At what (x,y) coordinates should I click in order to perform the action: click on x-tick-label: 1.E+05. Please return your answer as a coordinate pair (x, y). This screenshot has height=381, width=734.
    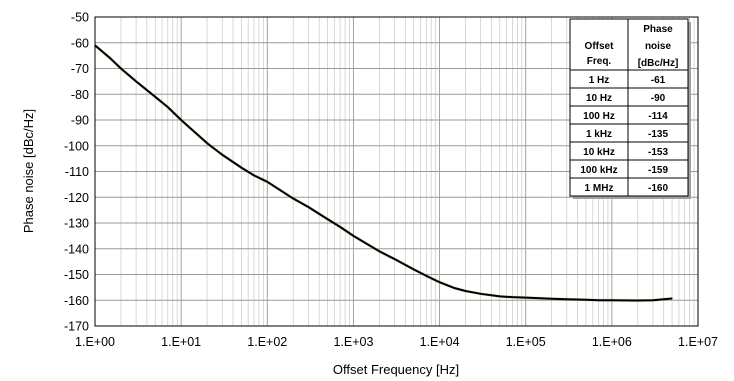
    Looking at the image, I should click on (526, 342).